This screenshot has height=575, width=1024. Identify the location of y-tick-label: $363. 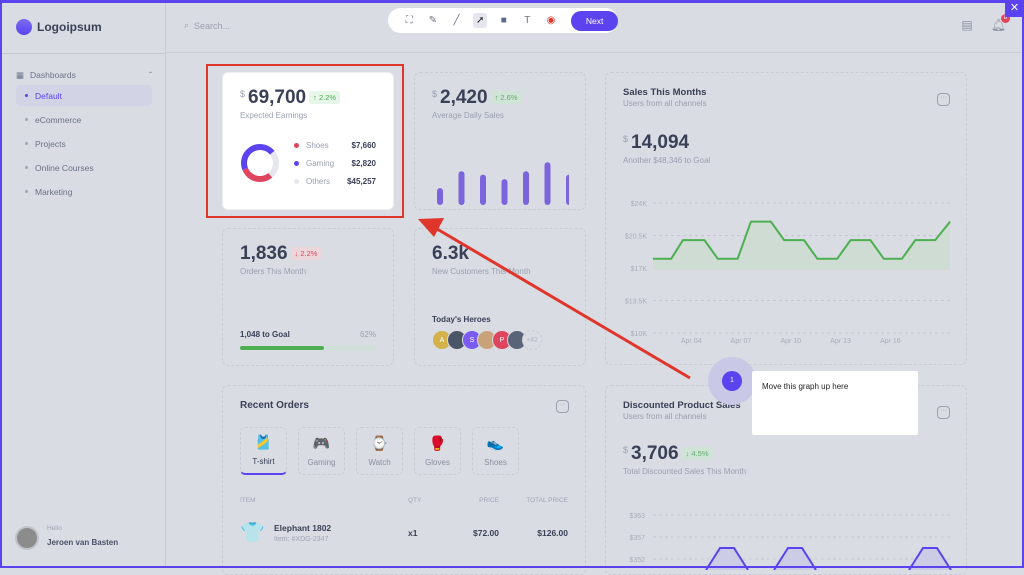
(637, 516).